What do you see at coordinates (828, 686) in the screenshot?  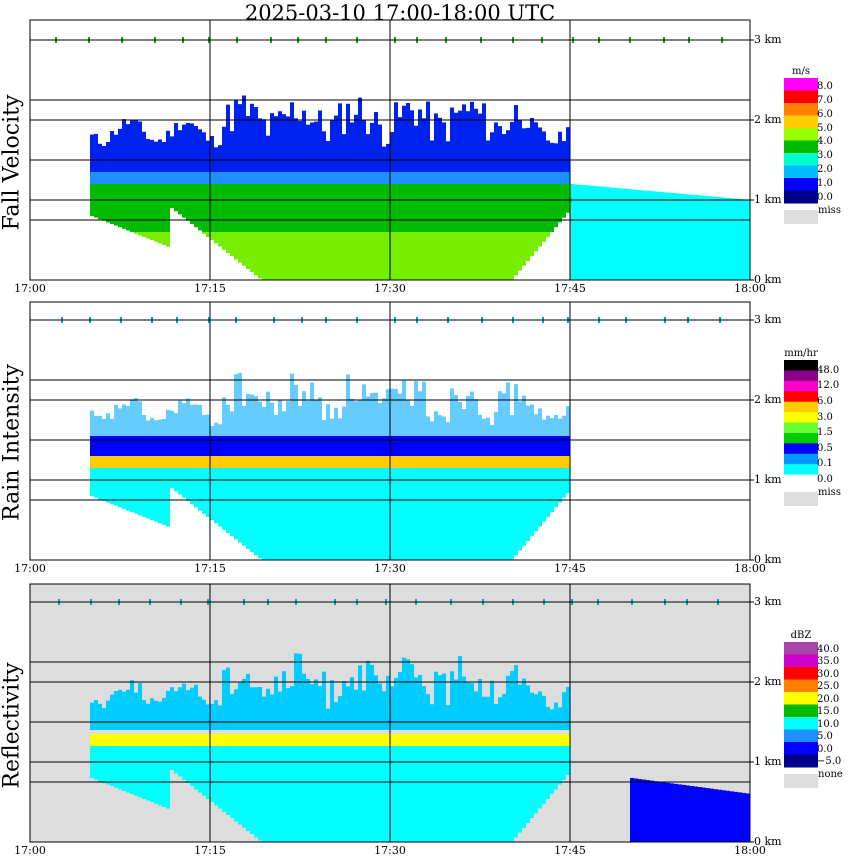 I see `legend-label: 25.0` at bounding box center [828, 686].